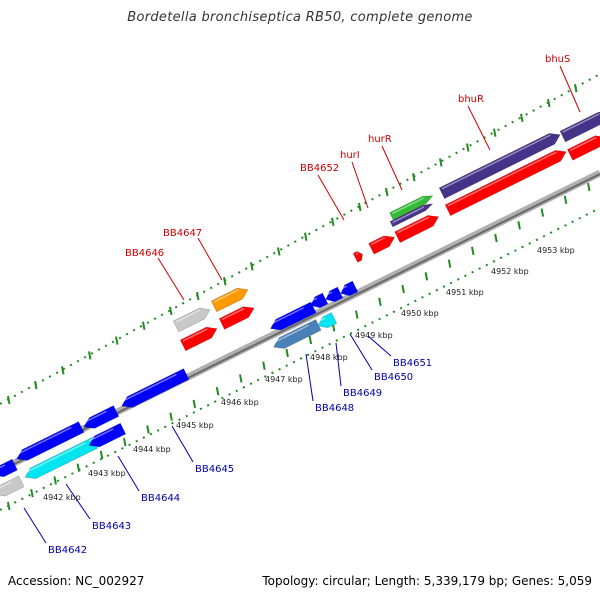 Image resolution: width=600 pixels, height=600 pixels. What do you see at coordinates (579, 127) in the screenshot?
I see `gene-bhus-feature` at bounding box center [579, 127].